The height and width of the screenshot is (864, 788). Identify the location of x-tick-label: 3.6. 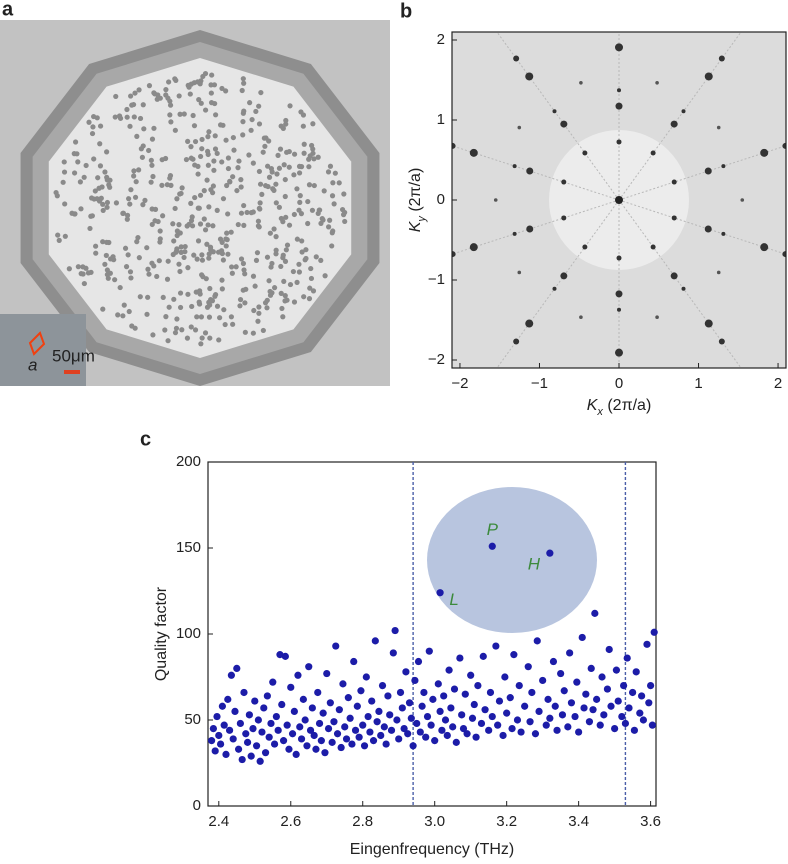
(650, 821).